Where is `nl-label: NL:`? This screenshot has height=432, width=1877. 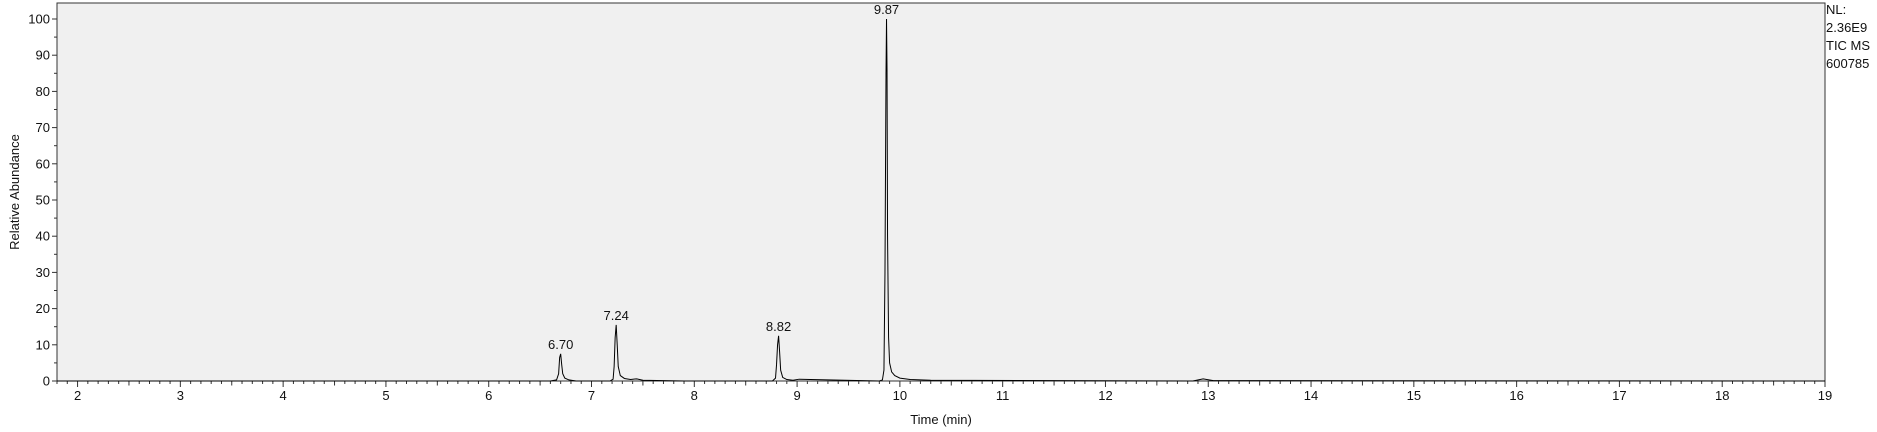
nl-label: NL: is located at coordinates (1836, 9).